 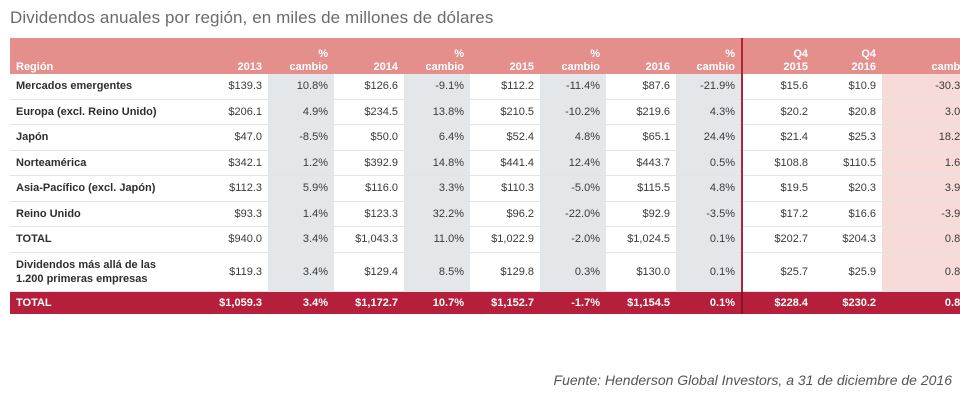 I want to click on header-2013: 2013, so click(x=233, y=56).